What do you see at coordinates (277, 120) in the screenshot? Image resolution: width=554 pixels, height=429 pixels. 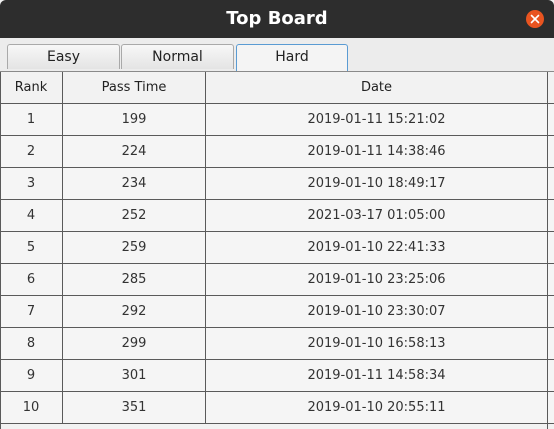 I see `table-row: 1 199 2019-01-11 15:21:02` at bounding box center [277, 120].